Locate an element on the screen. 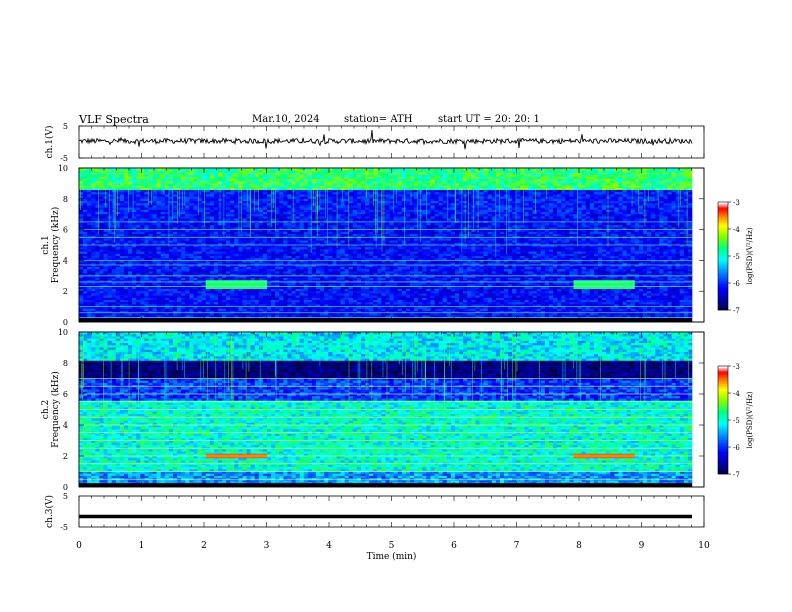 This screenshot has width=792, height=612. ch1-spectrogram-ytick-label: 6 is located at coordinates (65, 230).